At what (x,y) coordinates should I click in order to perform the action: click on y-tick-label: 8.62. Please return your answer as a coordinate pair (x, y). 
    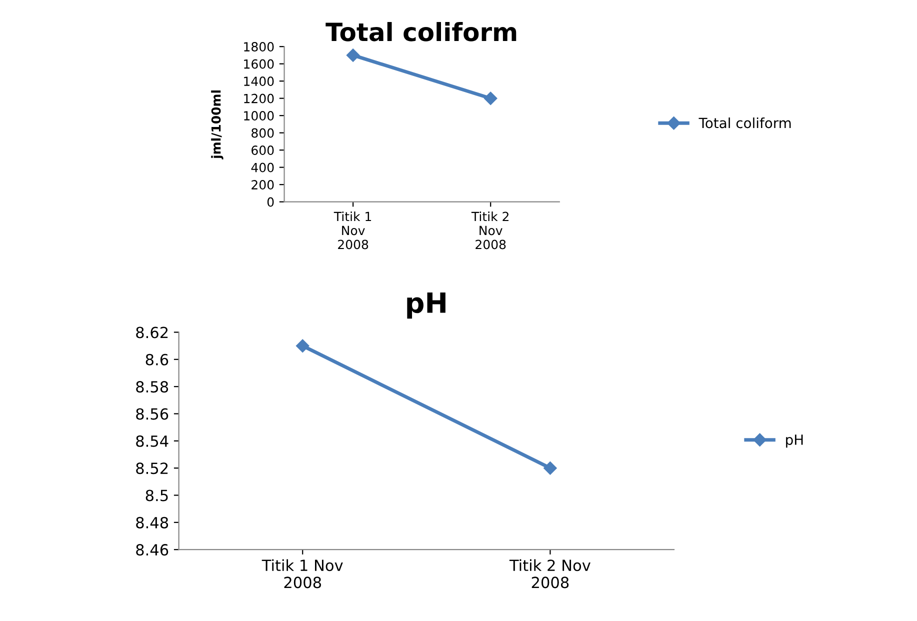
    Looking at the image, I should click on (152, 332).